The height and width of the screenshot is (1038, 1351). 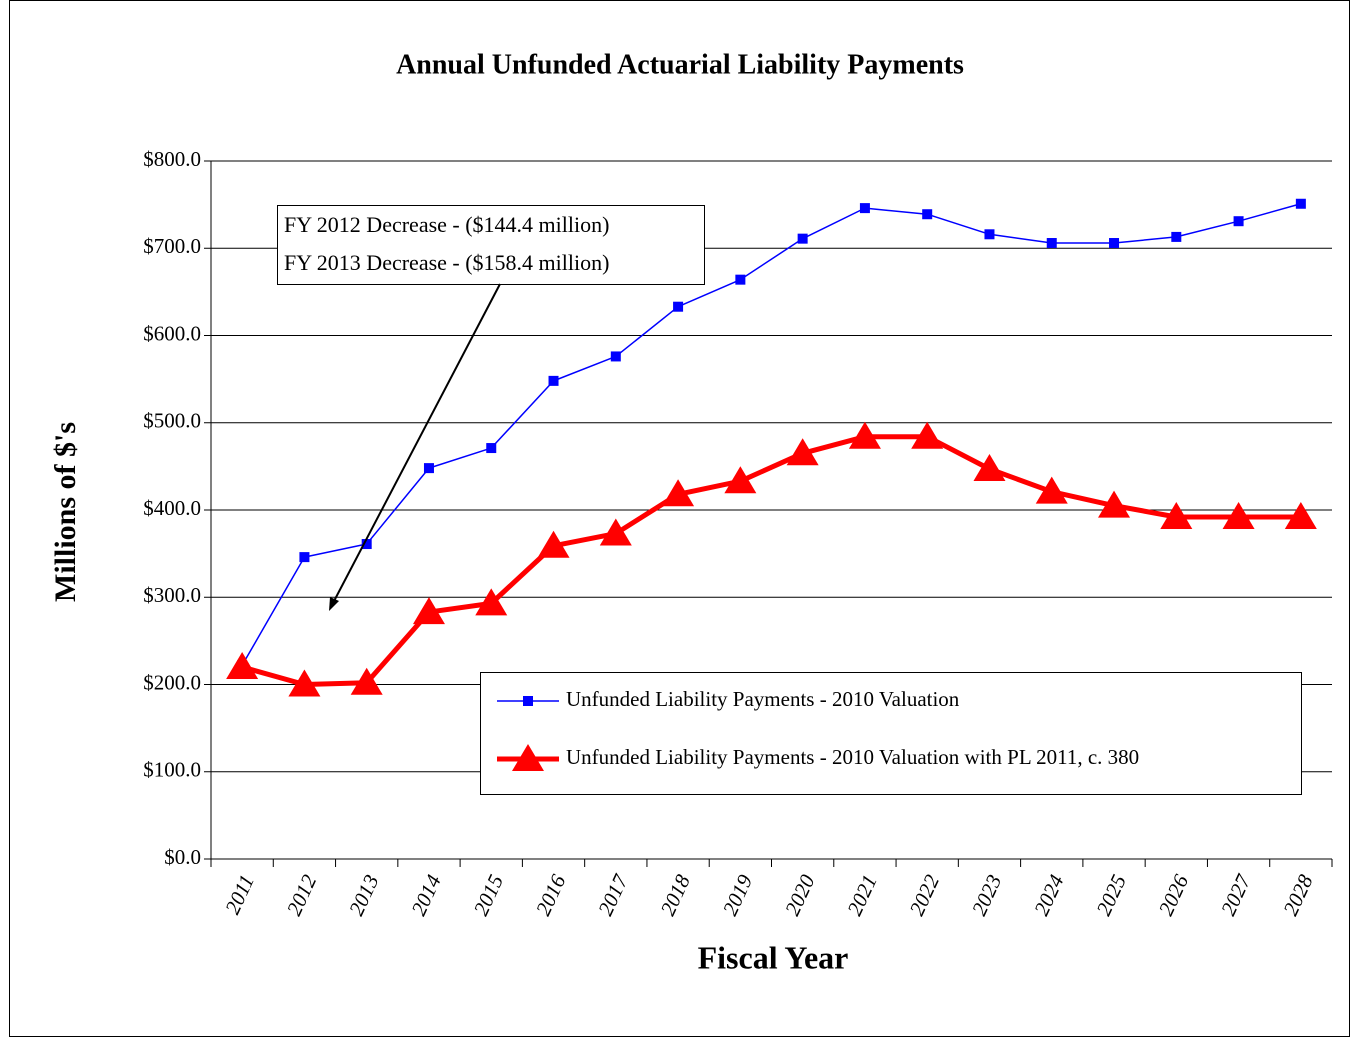 I want to click on y-tick-label: $300.0, so click(x=172, y=595).